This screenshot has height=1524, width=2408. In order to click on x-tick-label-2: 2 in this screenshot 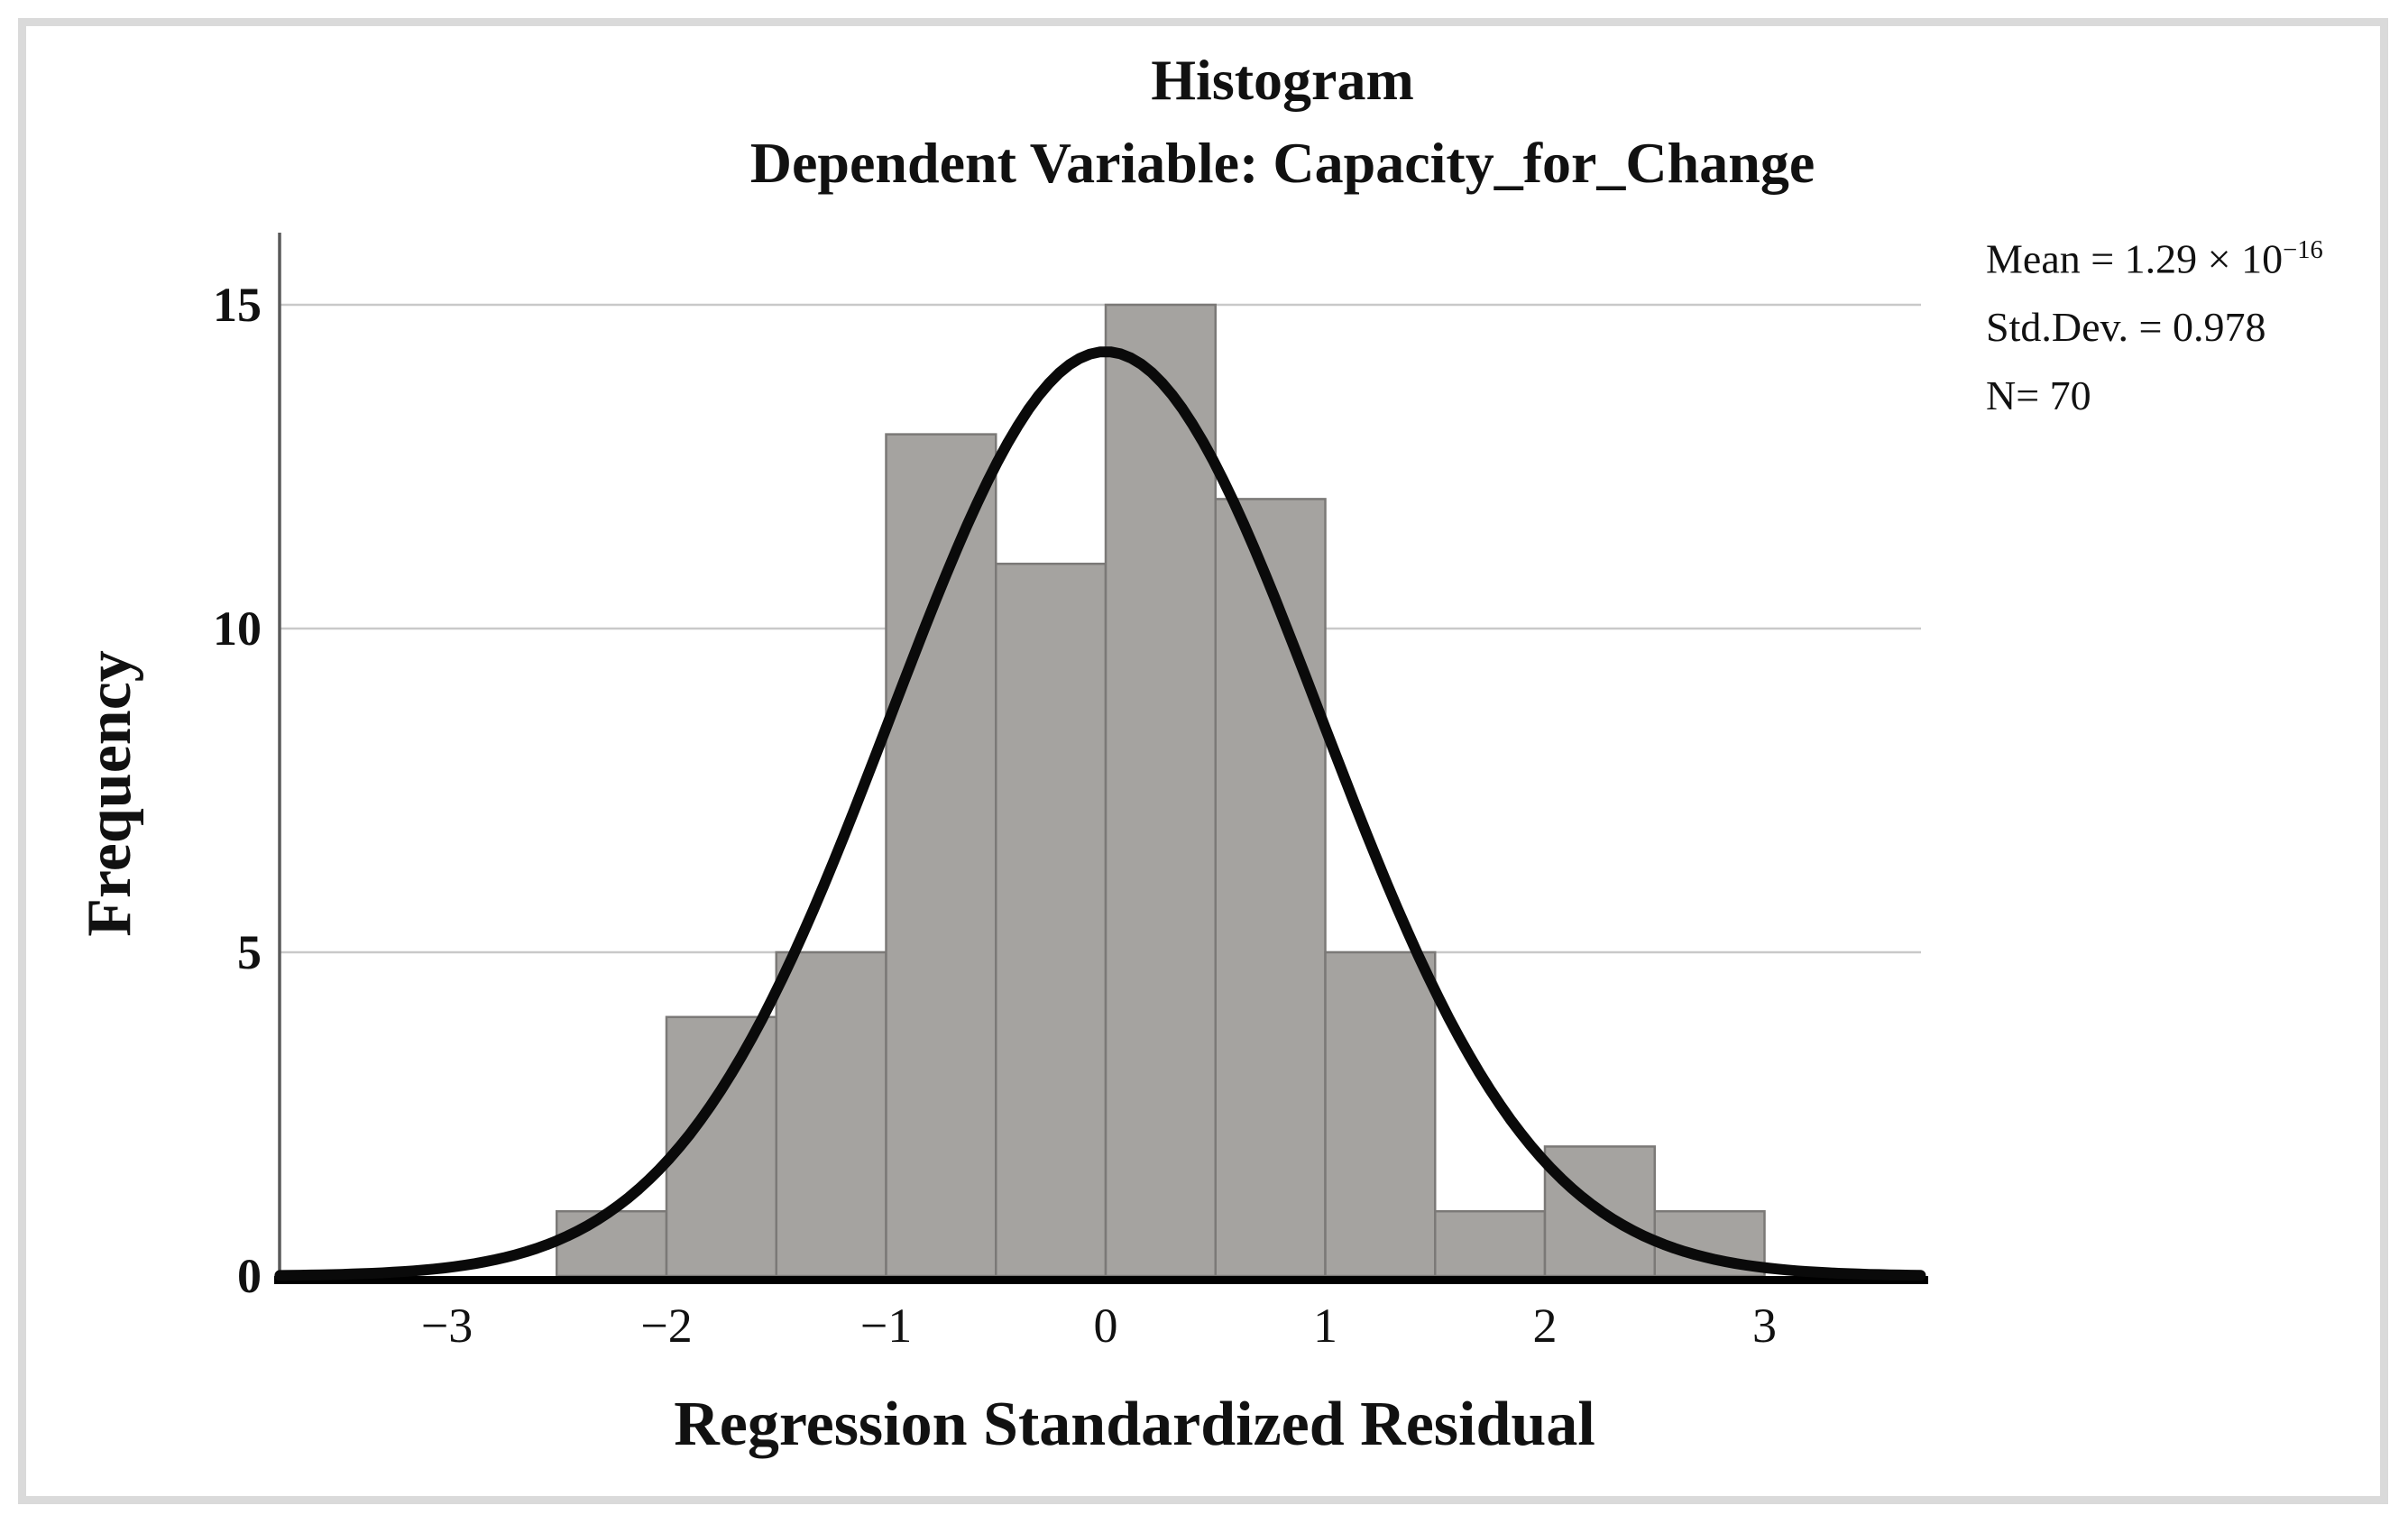, I will do `click(1545, 1326)`.